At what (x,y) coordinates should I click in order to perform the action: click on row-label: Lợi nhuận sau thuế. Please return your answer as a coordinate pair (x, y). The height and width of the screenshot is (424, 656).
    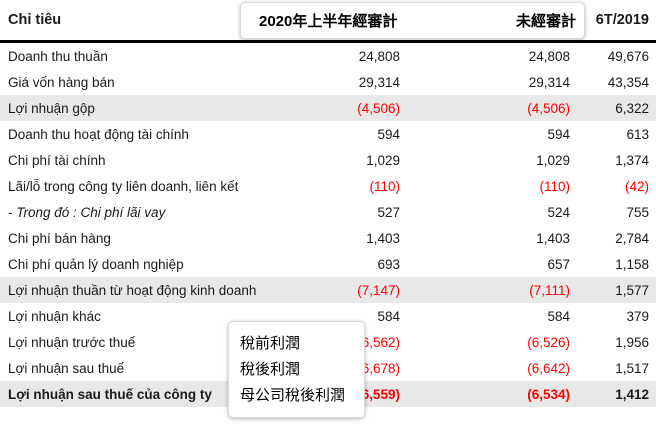
    Looking at the image, I should click on (66, 368).